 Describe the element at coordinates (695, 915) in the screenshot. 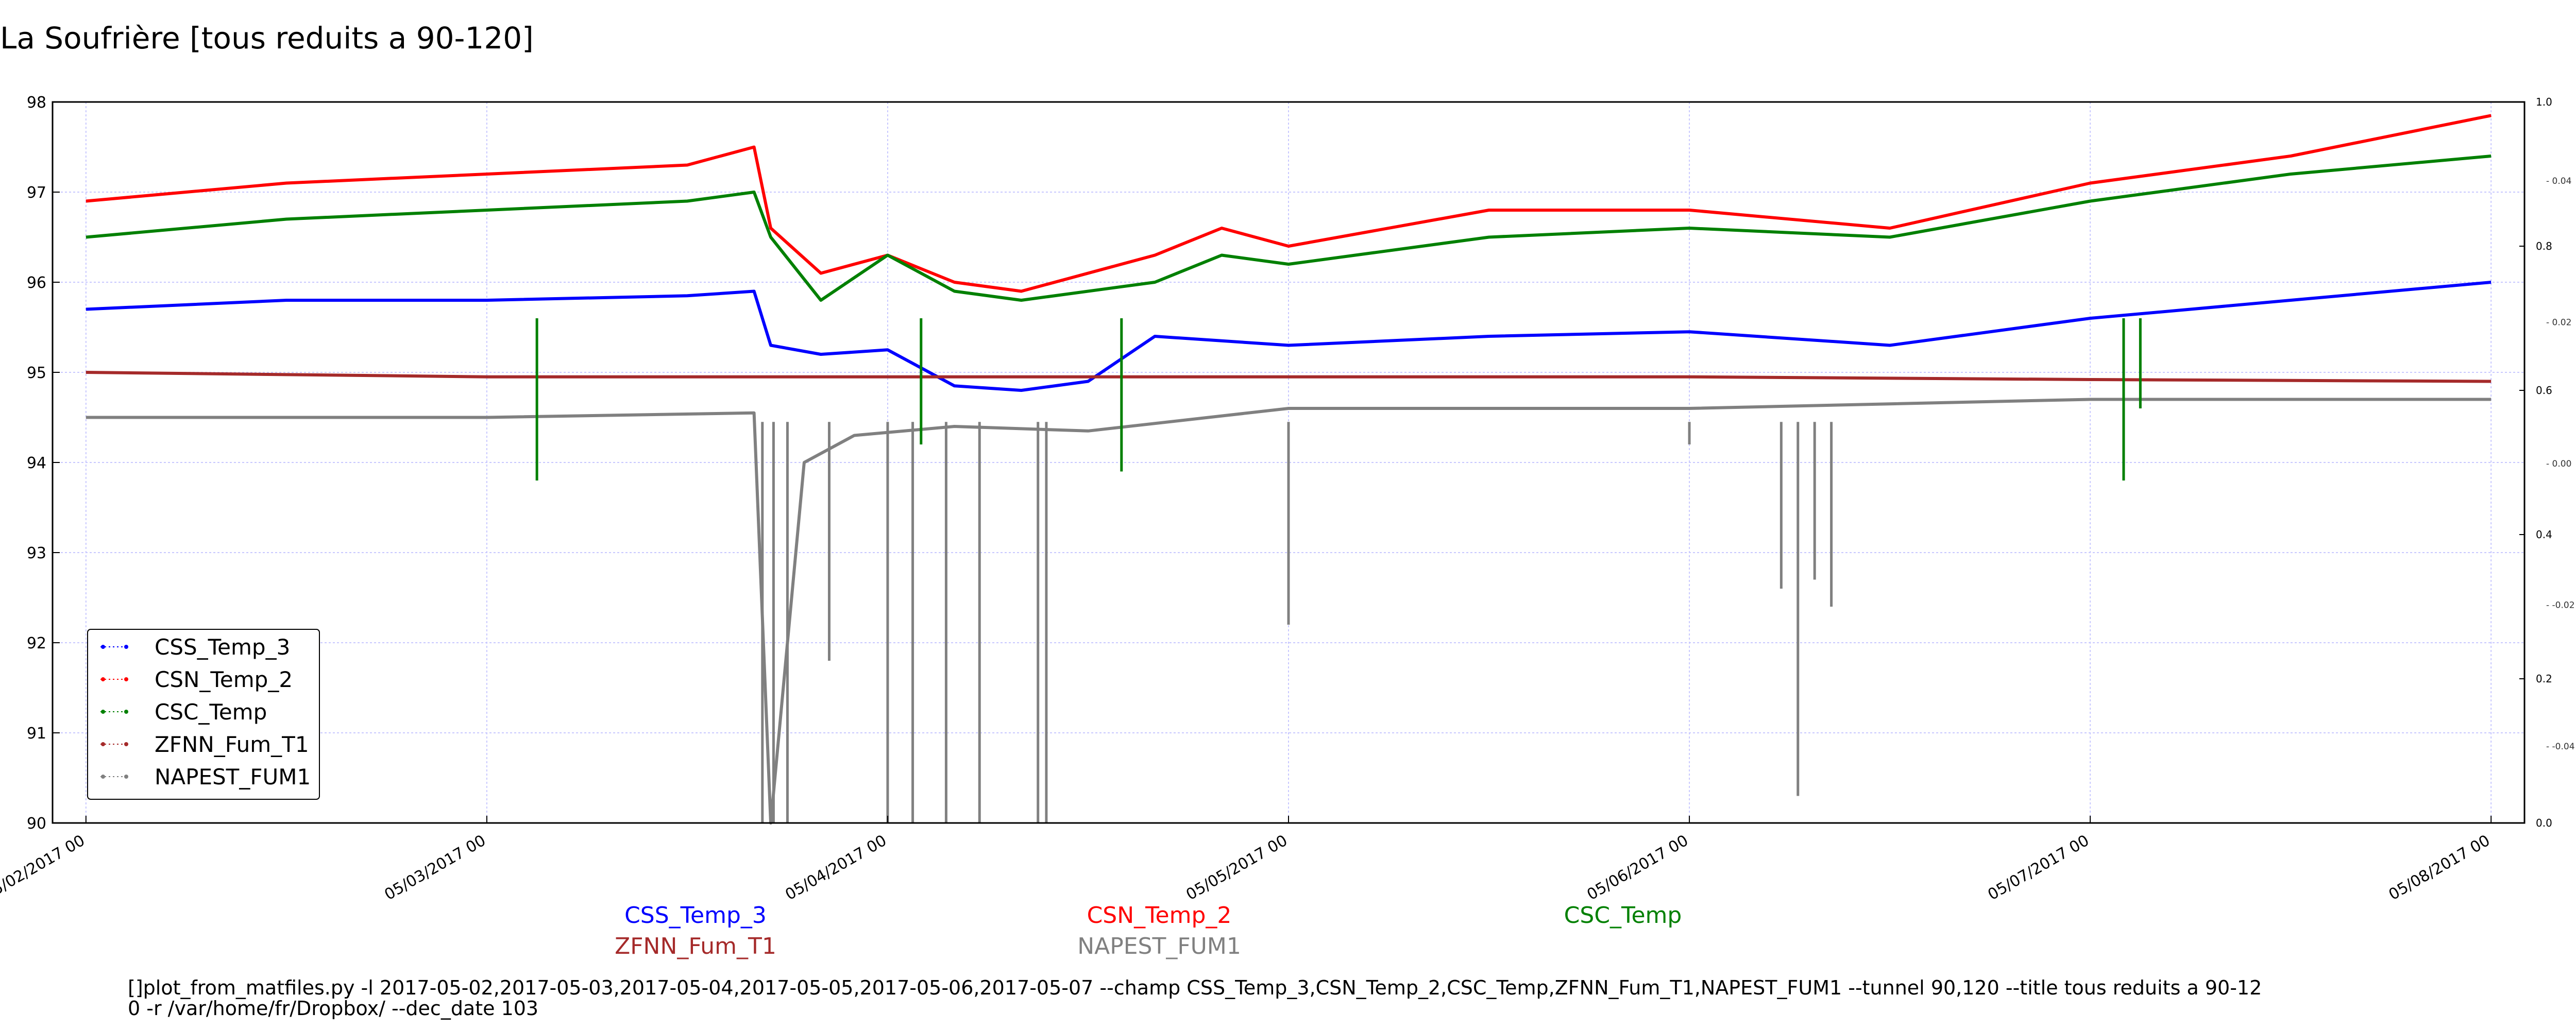

I see `series-caption: CSS_Temp_3` at that location.